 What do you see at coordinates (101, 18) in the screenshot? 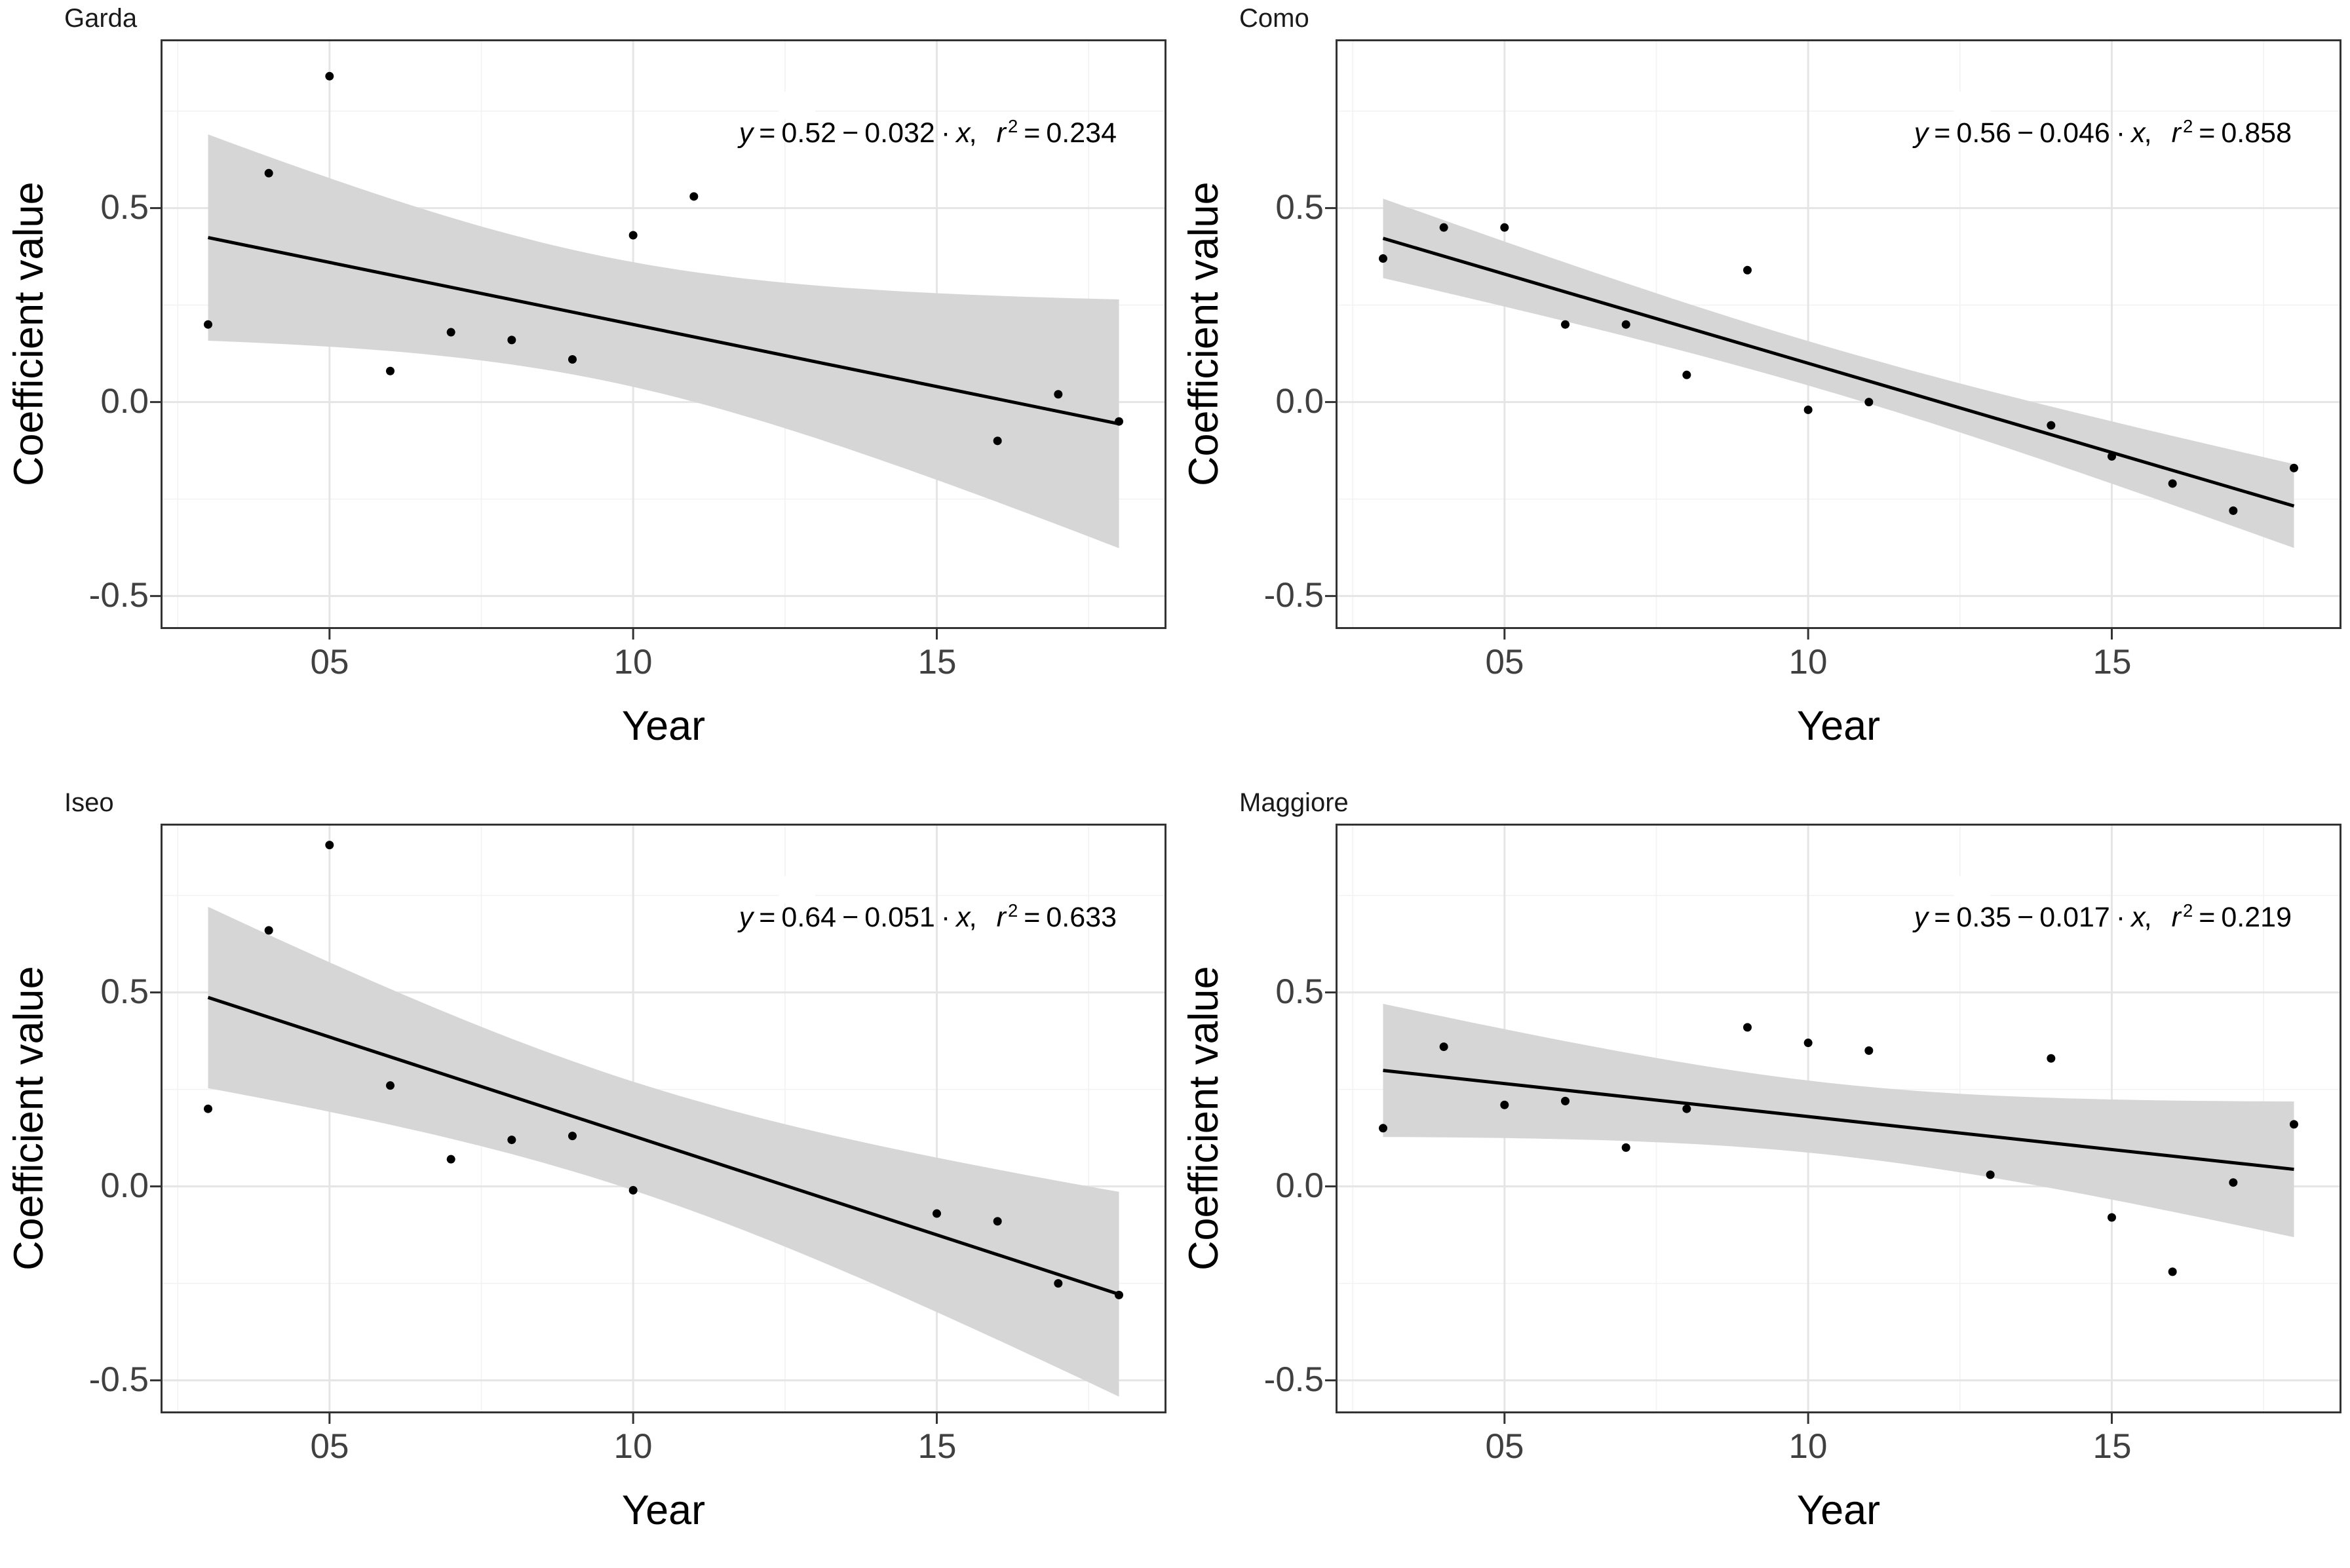
I see `panel-title: Garda` at bounding box center [101, 18].